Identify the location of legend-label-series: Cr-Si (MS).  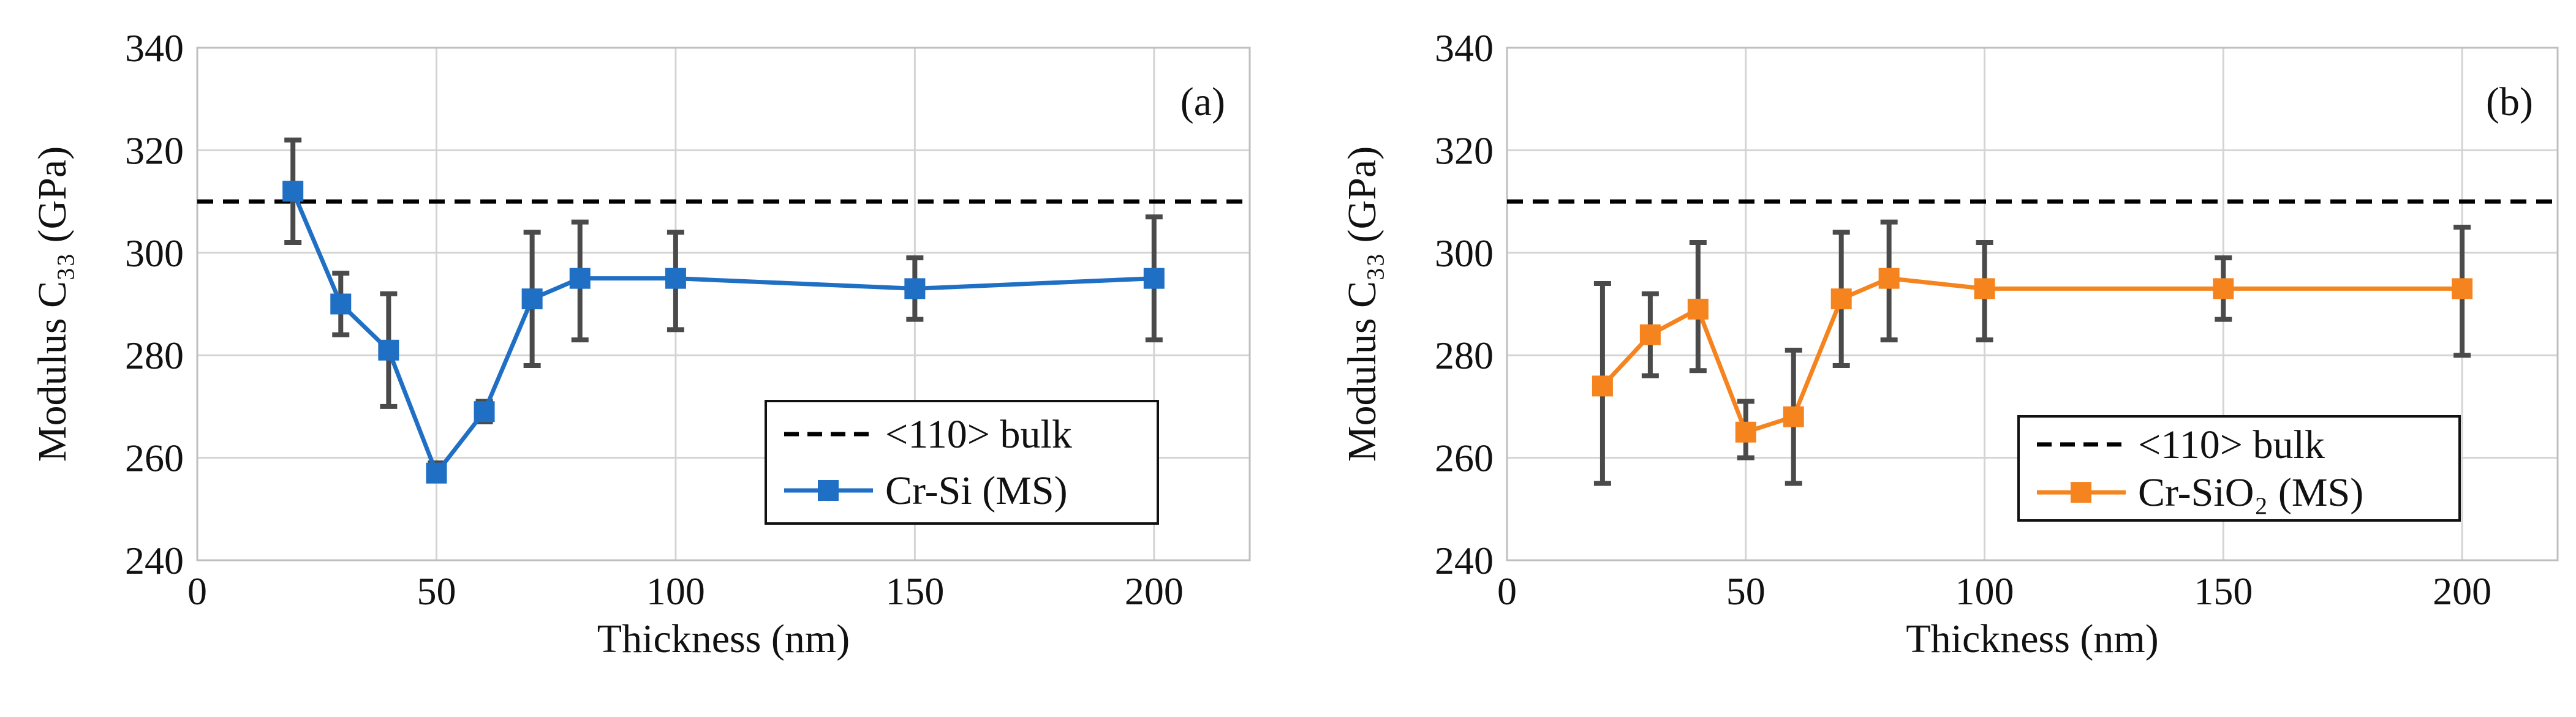
(976, 490).